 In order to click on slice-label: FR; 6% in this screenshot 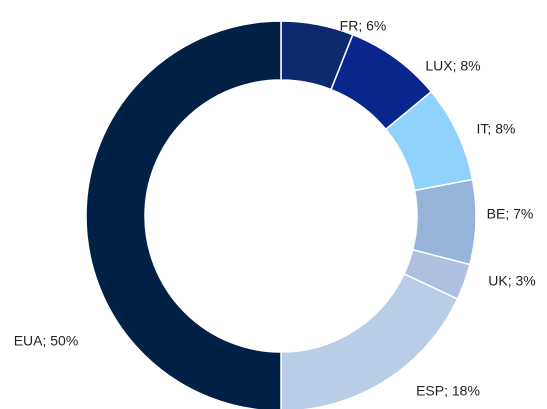, I will do `click(363, 26)`.